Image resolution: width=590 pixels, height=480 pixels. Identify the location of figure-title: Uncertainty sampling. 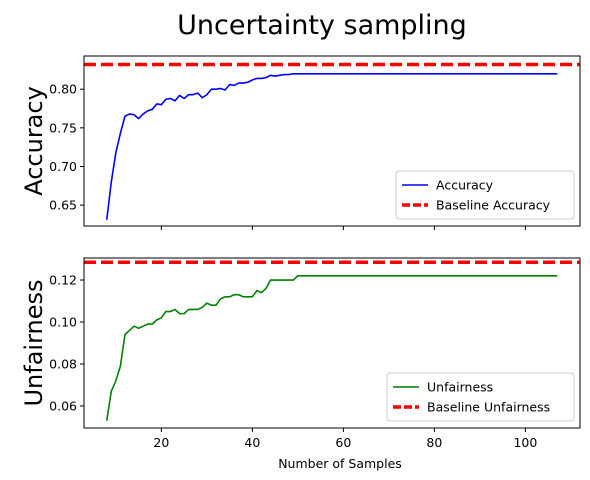
(322, 25).